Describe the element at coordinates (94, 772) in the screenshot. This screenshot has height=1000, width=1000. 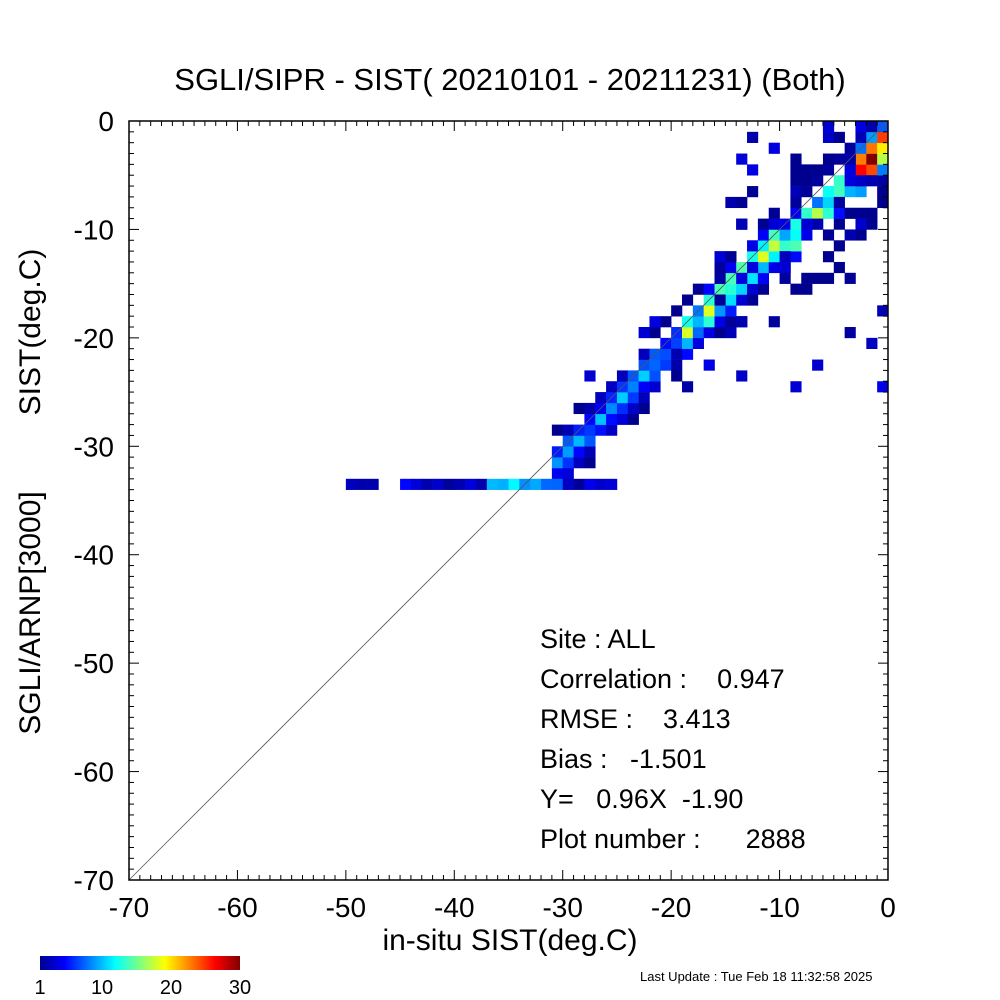
I see `y-tick-label: -60` at that location.